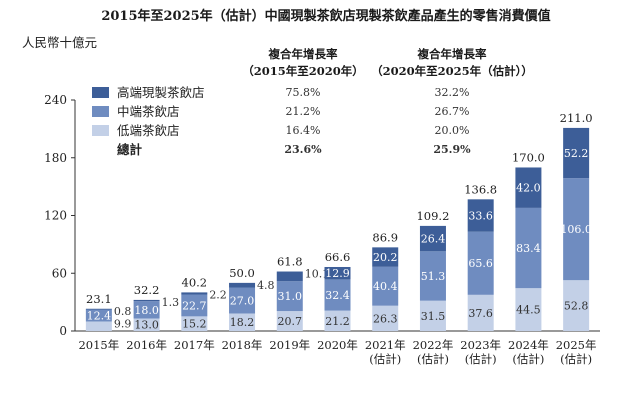  What do you see at coordinates (242, 273) in the screenshot?
I see `bar-total-label: 50.0` at bounding box center [242, 273].